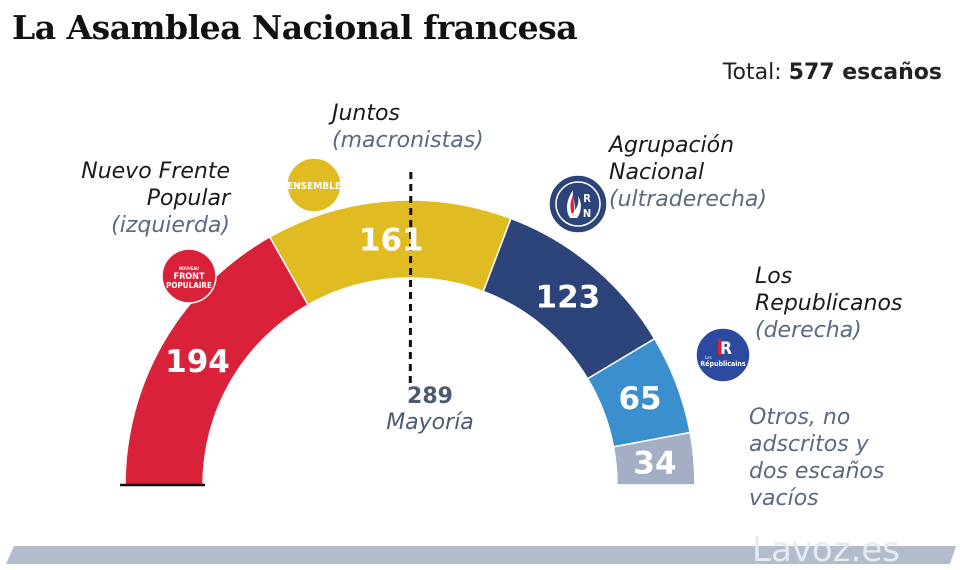  I want to click on footer-bar, so click(481, 556).